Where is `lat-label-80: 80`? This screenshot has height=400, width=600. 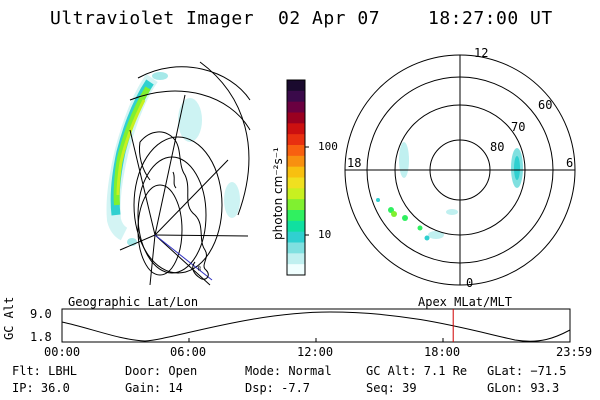 lat-label-80: 80 is located at coordinates (497, 147).